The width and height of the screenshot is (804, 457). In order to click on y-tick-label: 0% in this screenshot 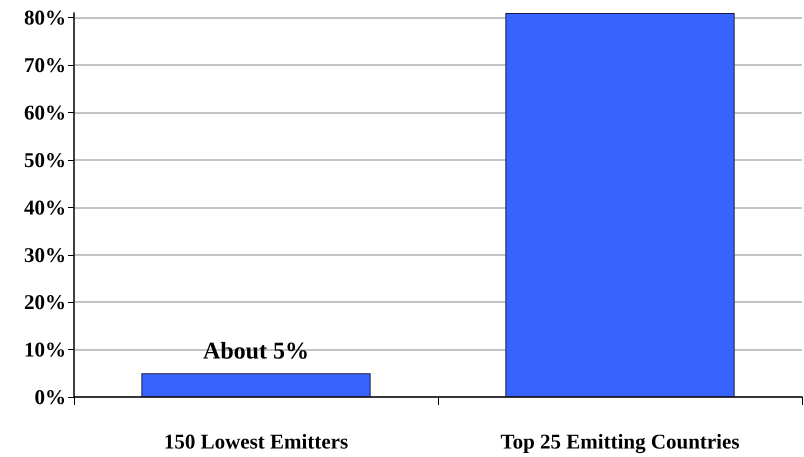, I will do `click(50, 397)`.